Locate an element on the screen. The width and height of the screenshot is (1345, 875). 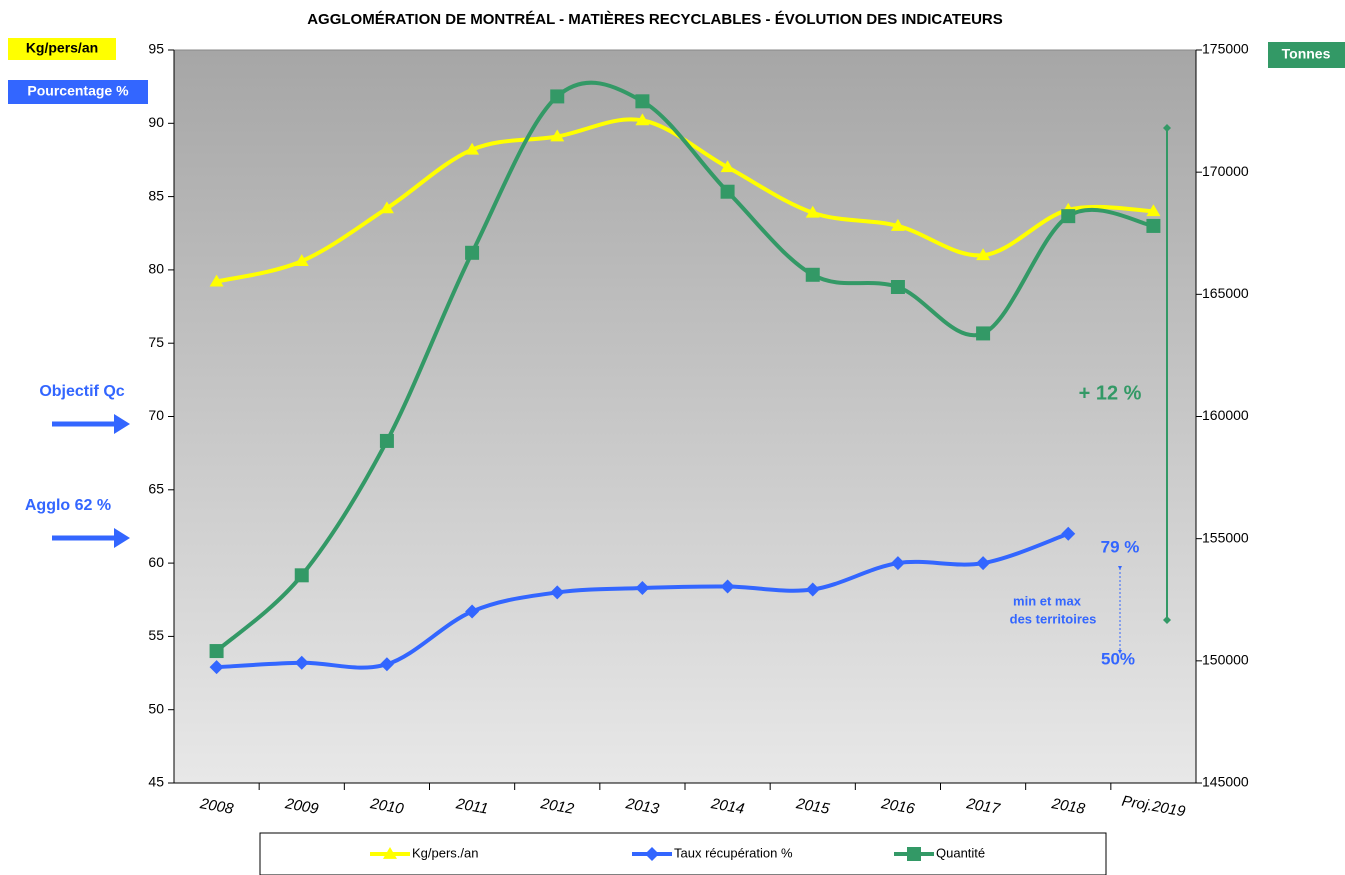
y2-tick-label: 165000 is located at coordinates (1225, 293).